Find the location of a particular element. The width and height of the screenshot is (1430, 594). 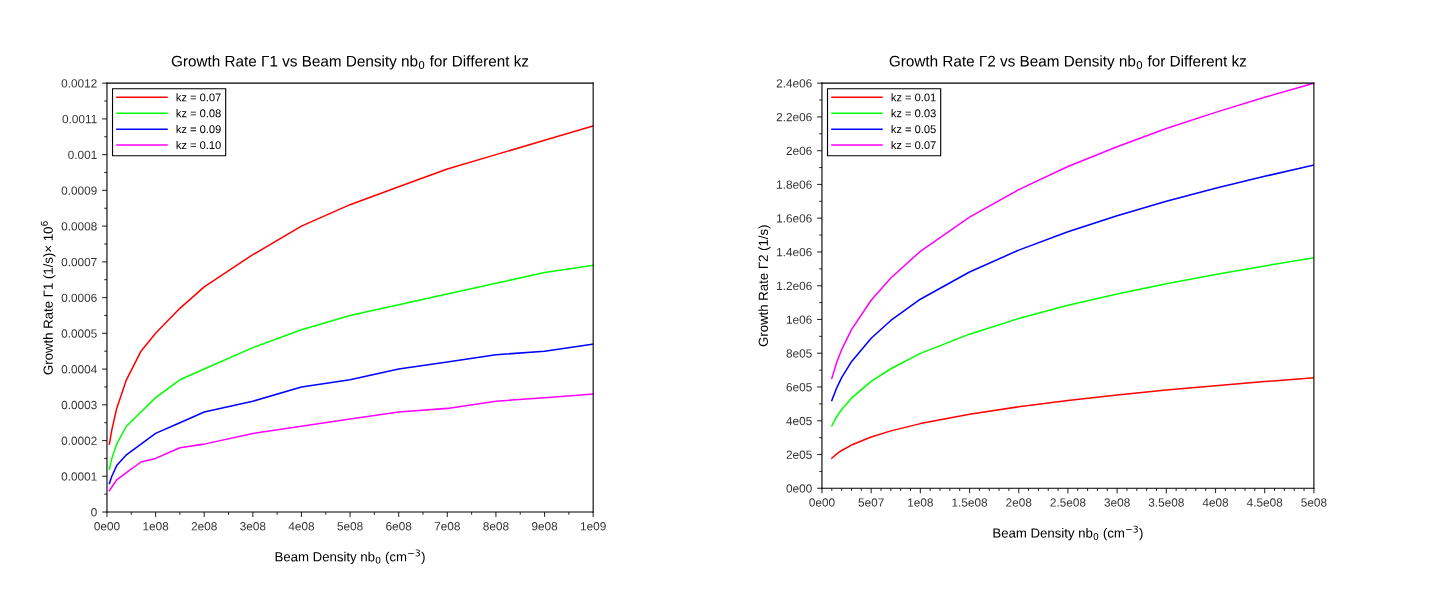

y-tick-label: 0.0012 is located at coordinates (79, 83).